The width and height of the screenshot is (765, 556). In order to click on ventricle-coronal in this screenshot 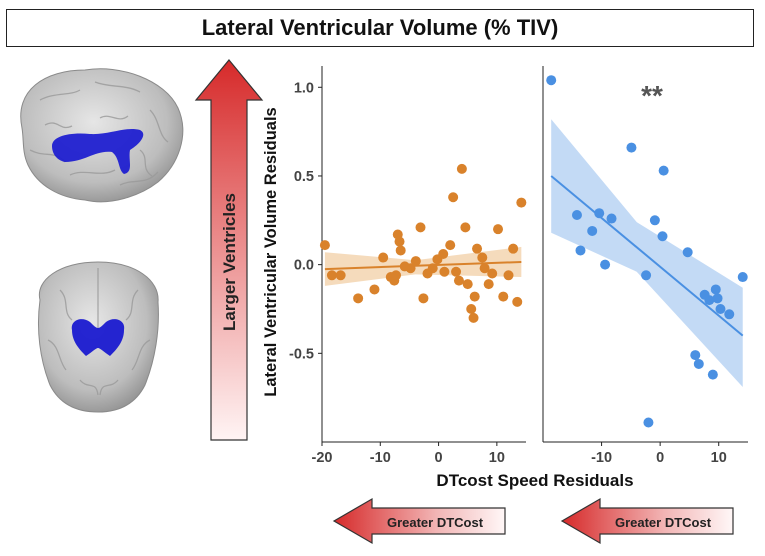, I will do `click(98, 337)`.